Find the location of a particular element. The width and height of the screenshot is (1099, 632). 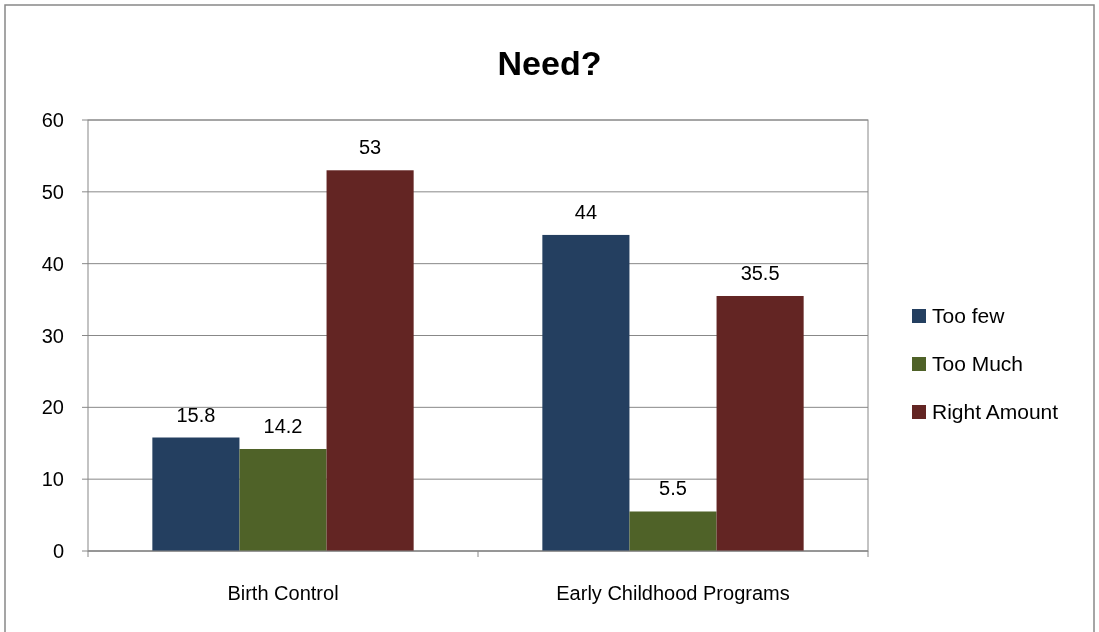

legend-label: Right Amount is located at coordinates (995, 412).